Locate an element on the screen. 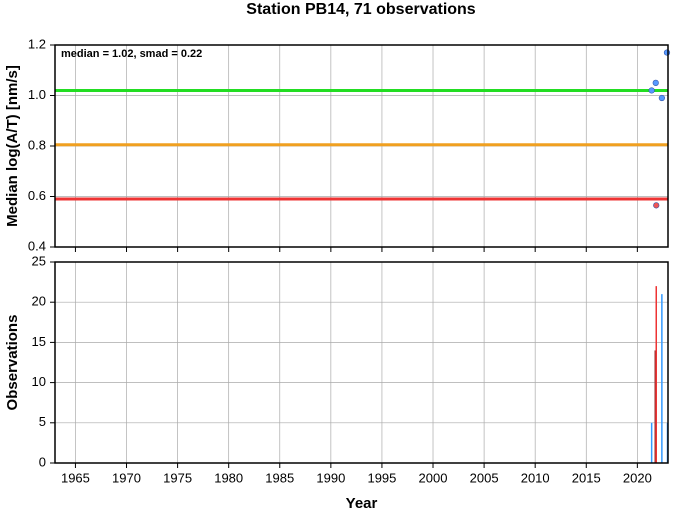 The width and height of the screenshot is (673, 511). x-tick-label: 1990 is located at coordinates (330, 477).